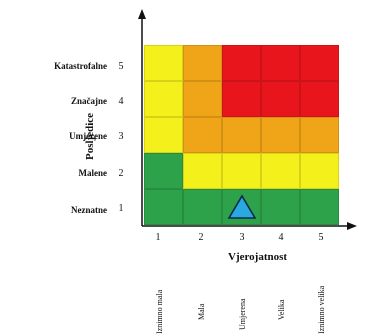 The height and width of the screenshot is (334, 375). Describe the element at coordinates (281, 237) in the screenshot. I see `probability-number-4: 4` at that location.